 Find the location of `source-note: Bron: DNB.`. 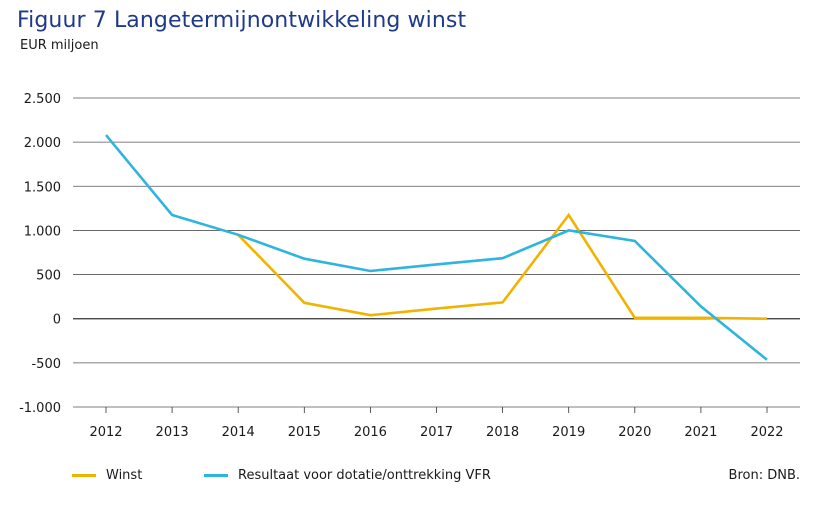

source-note: Bron: DNB. is located at coordinates (764, 475).